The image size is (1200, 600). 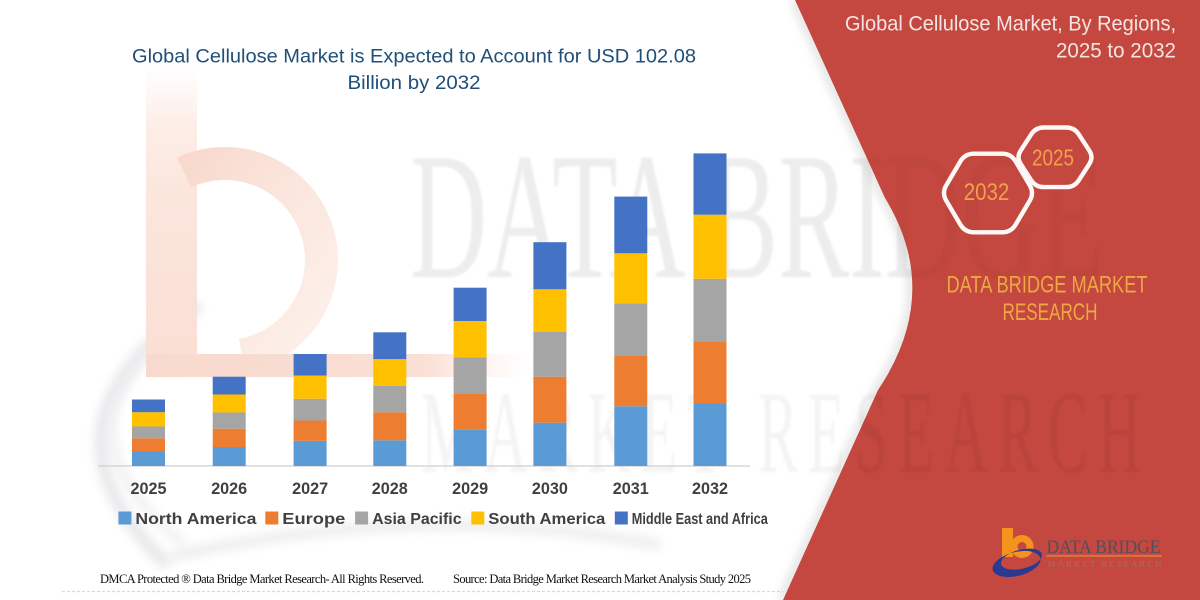 What do you see at coordinates (1104, 548) in the screenshot?
I see `svg-text: DATA BRIDGE` at bounding box center [1104, 548].